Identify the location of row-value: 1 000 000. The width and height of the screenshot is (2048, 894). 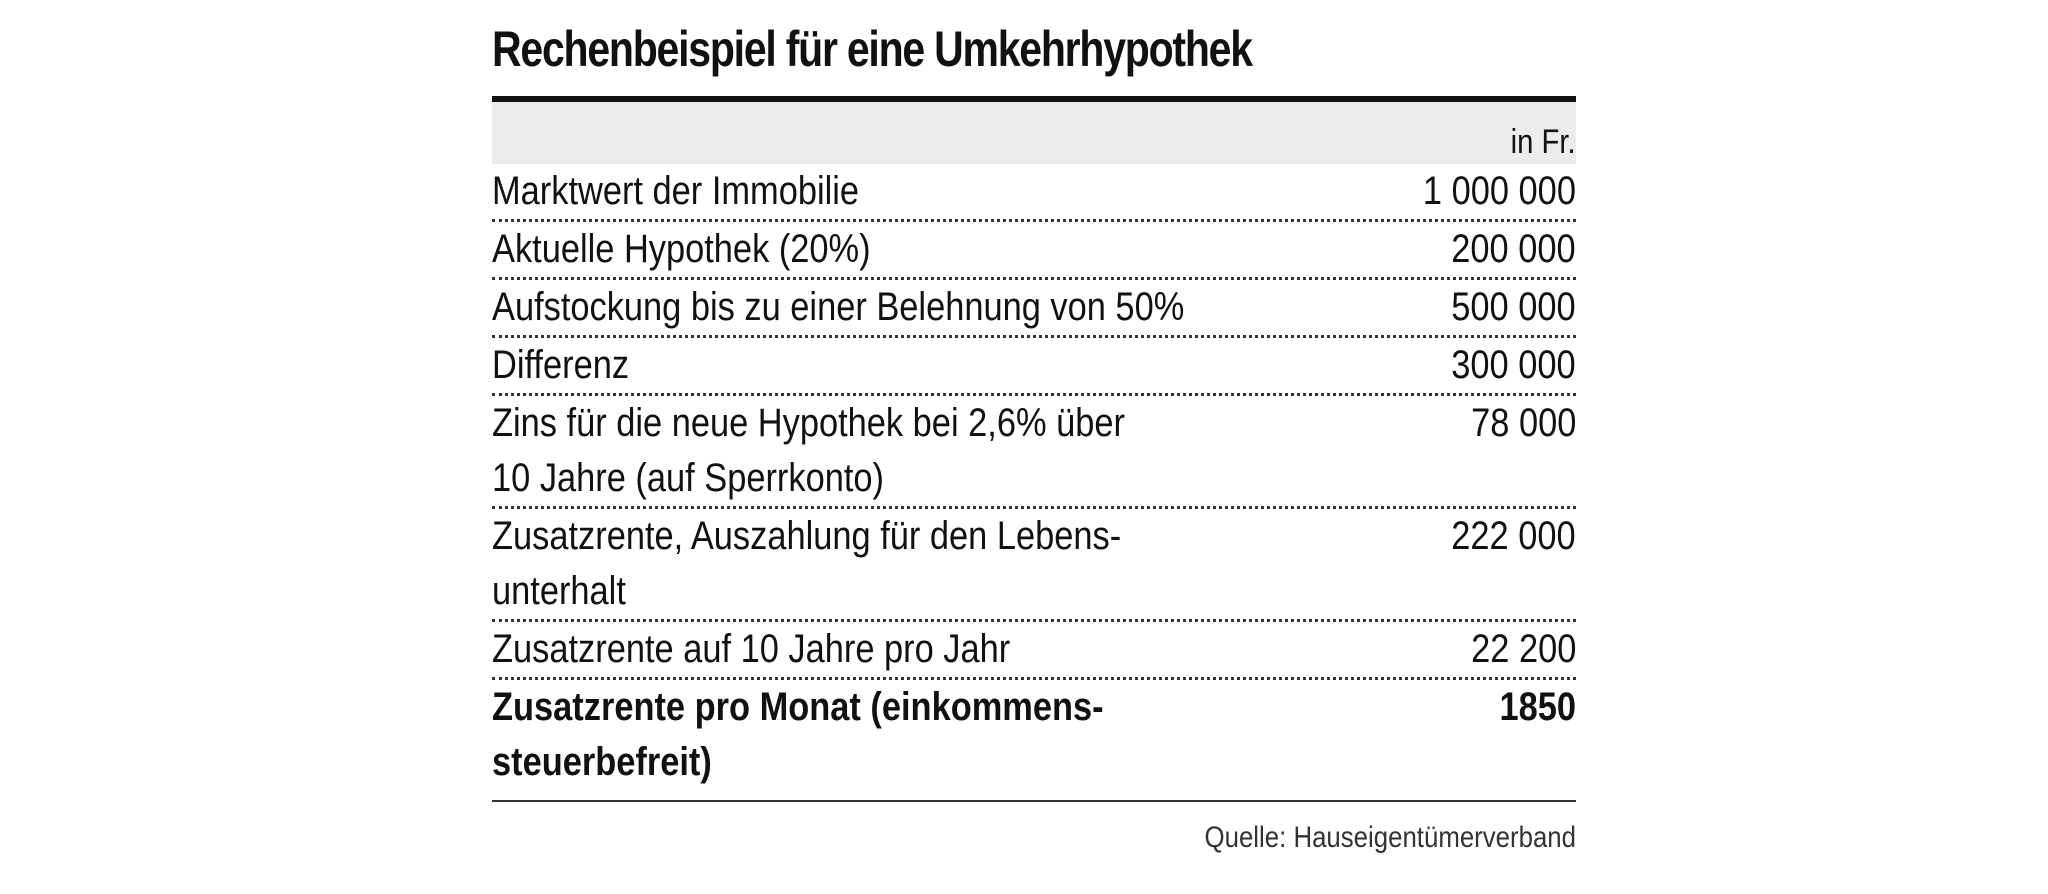
(1499, 191).